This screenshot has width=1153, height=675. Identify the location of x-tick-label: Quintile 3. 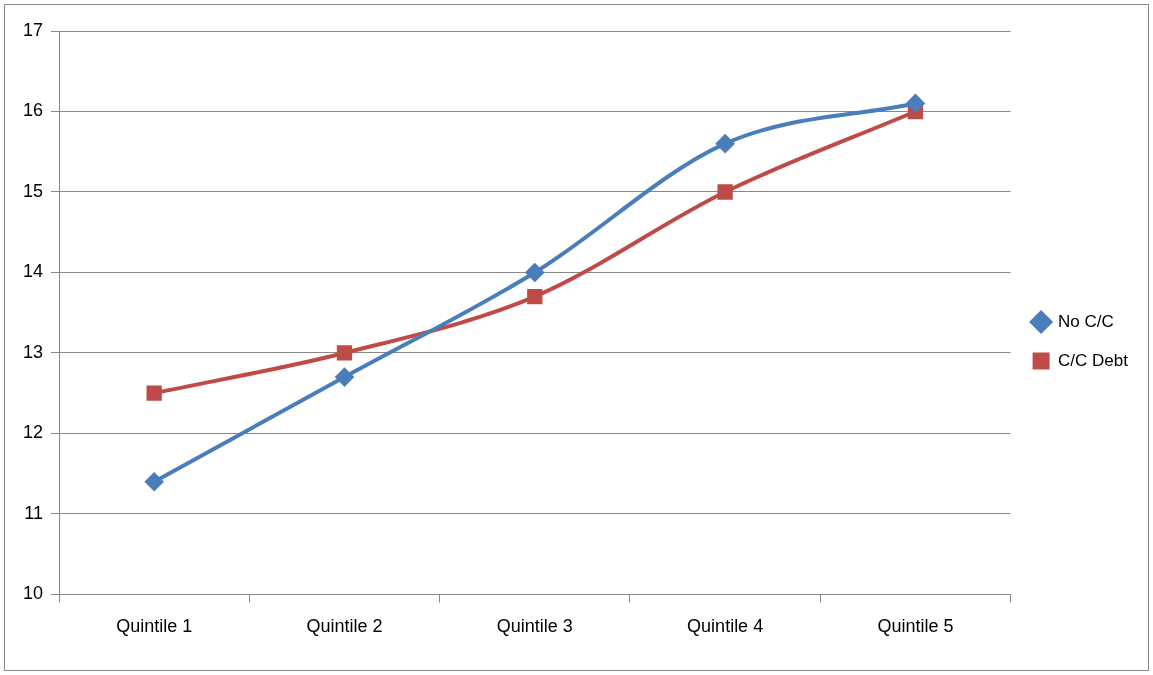
(534, 626).